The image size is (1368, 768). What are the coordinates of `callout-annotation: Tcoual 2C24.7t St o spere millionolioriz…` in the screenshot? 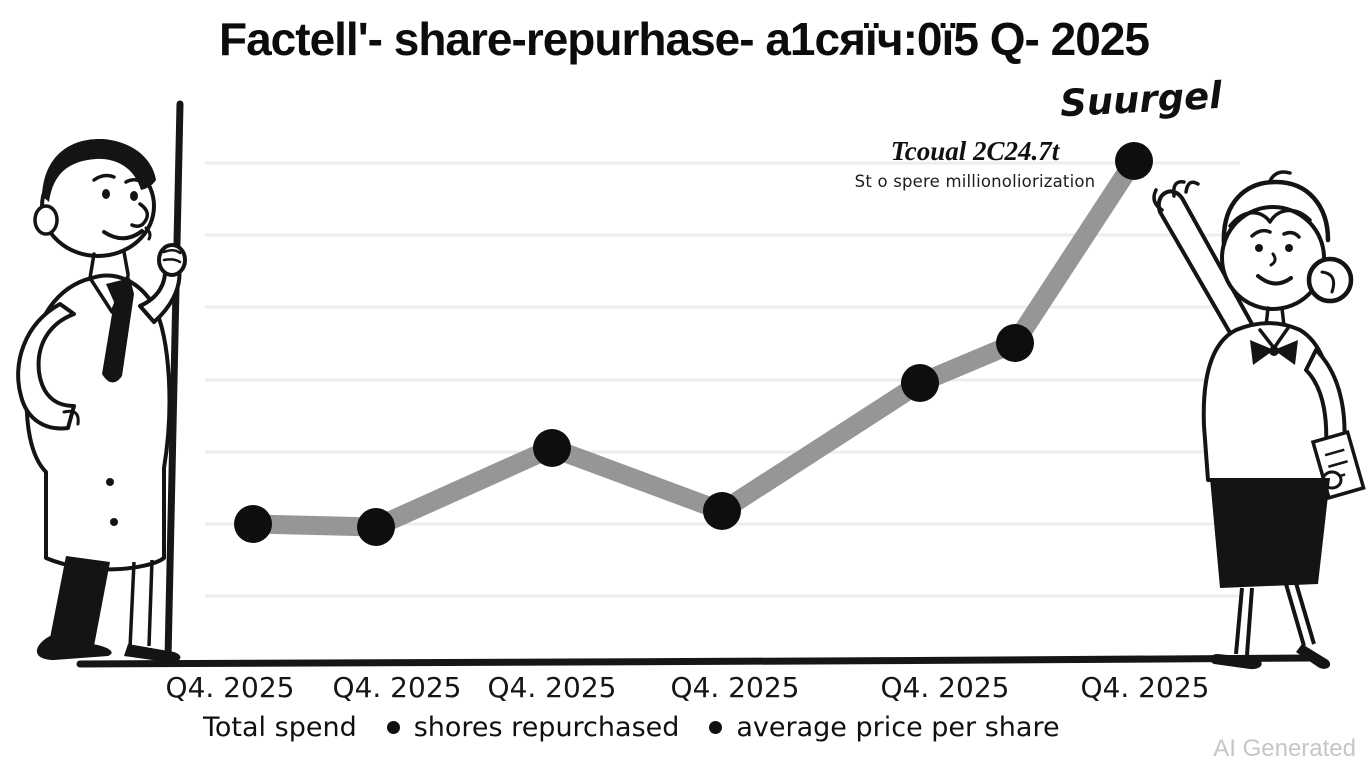 It's located at (975, 163).